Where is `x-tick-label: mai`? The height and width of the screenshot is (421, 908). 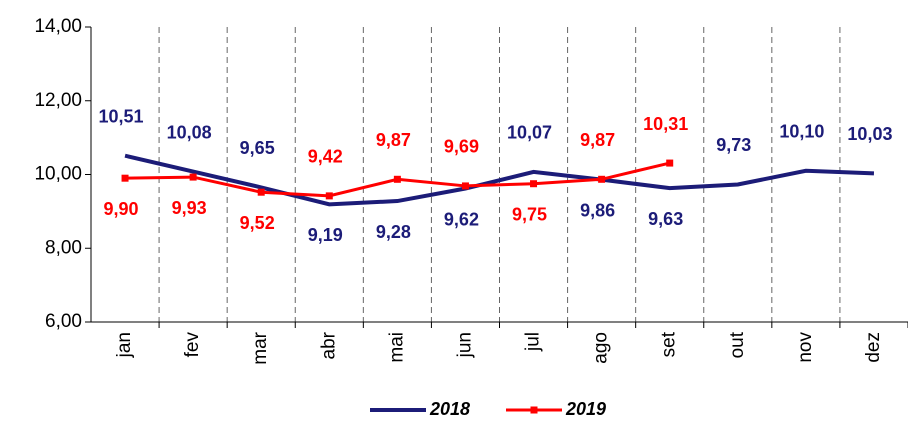 x-tick-label: mai is located at coordinates (396, 347).